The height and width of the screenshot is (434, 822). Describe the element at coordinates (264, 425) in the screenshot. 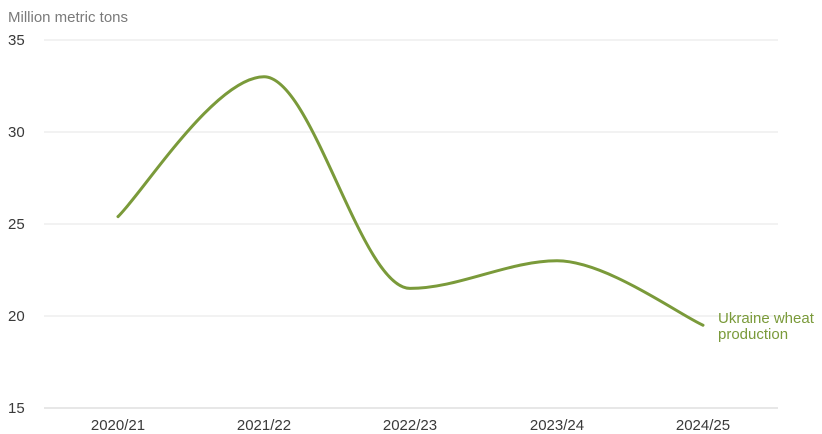

I see `x-tick-label: 2021/22` at that location.